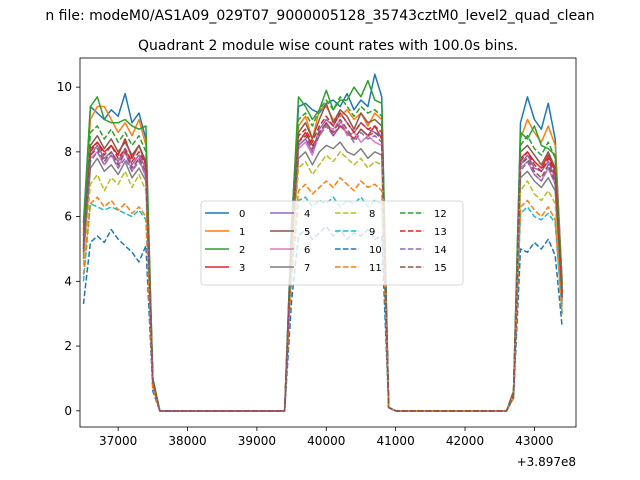 This screenshot has width=640, height=480. Describe the element at coordinates (68, 411) in the screenshot. I see `y-tick-label: 0` at that location.